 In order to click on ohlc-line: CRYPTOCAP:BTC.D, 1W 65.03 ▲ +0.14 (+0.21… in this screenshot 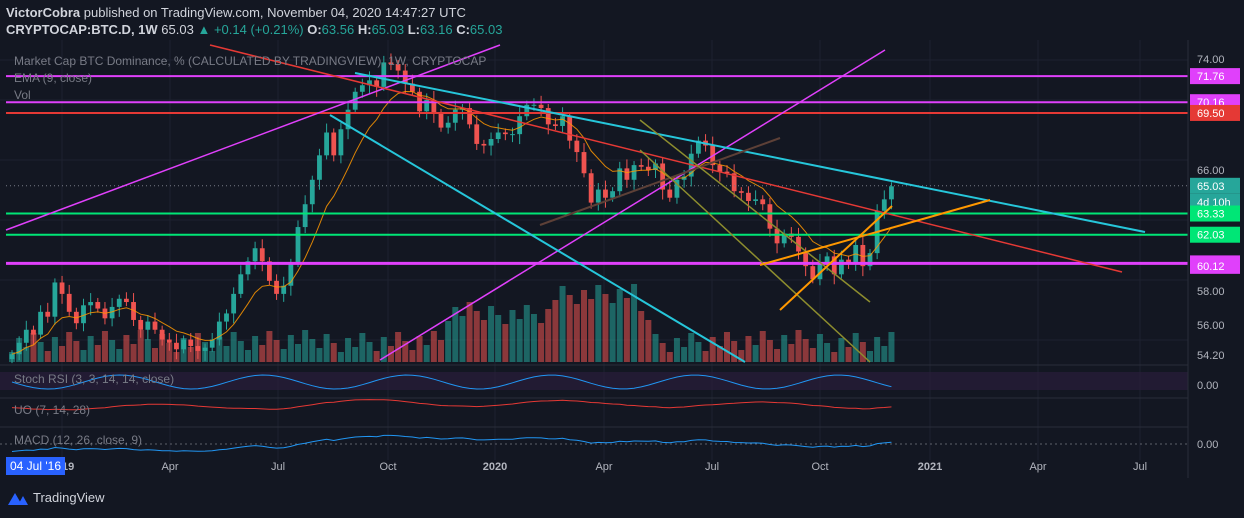, I will do `click(254, 29)`.